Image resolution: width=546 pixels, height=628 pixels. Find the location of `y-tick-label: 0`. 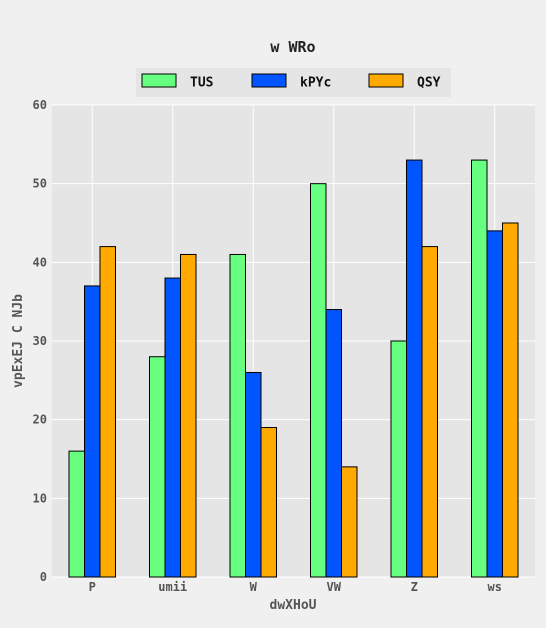

y-tick-label: 0 is located at coordinates (43, 577).